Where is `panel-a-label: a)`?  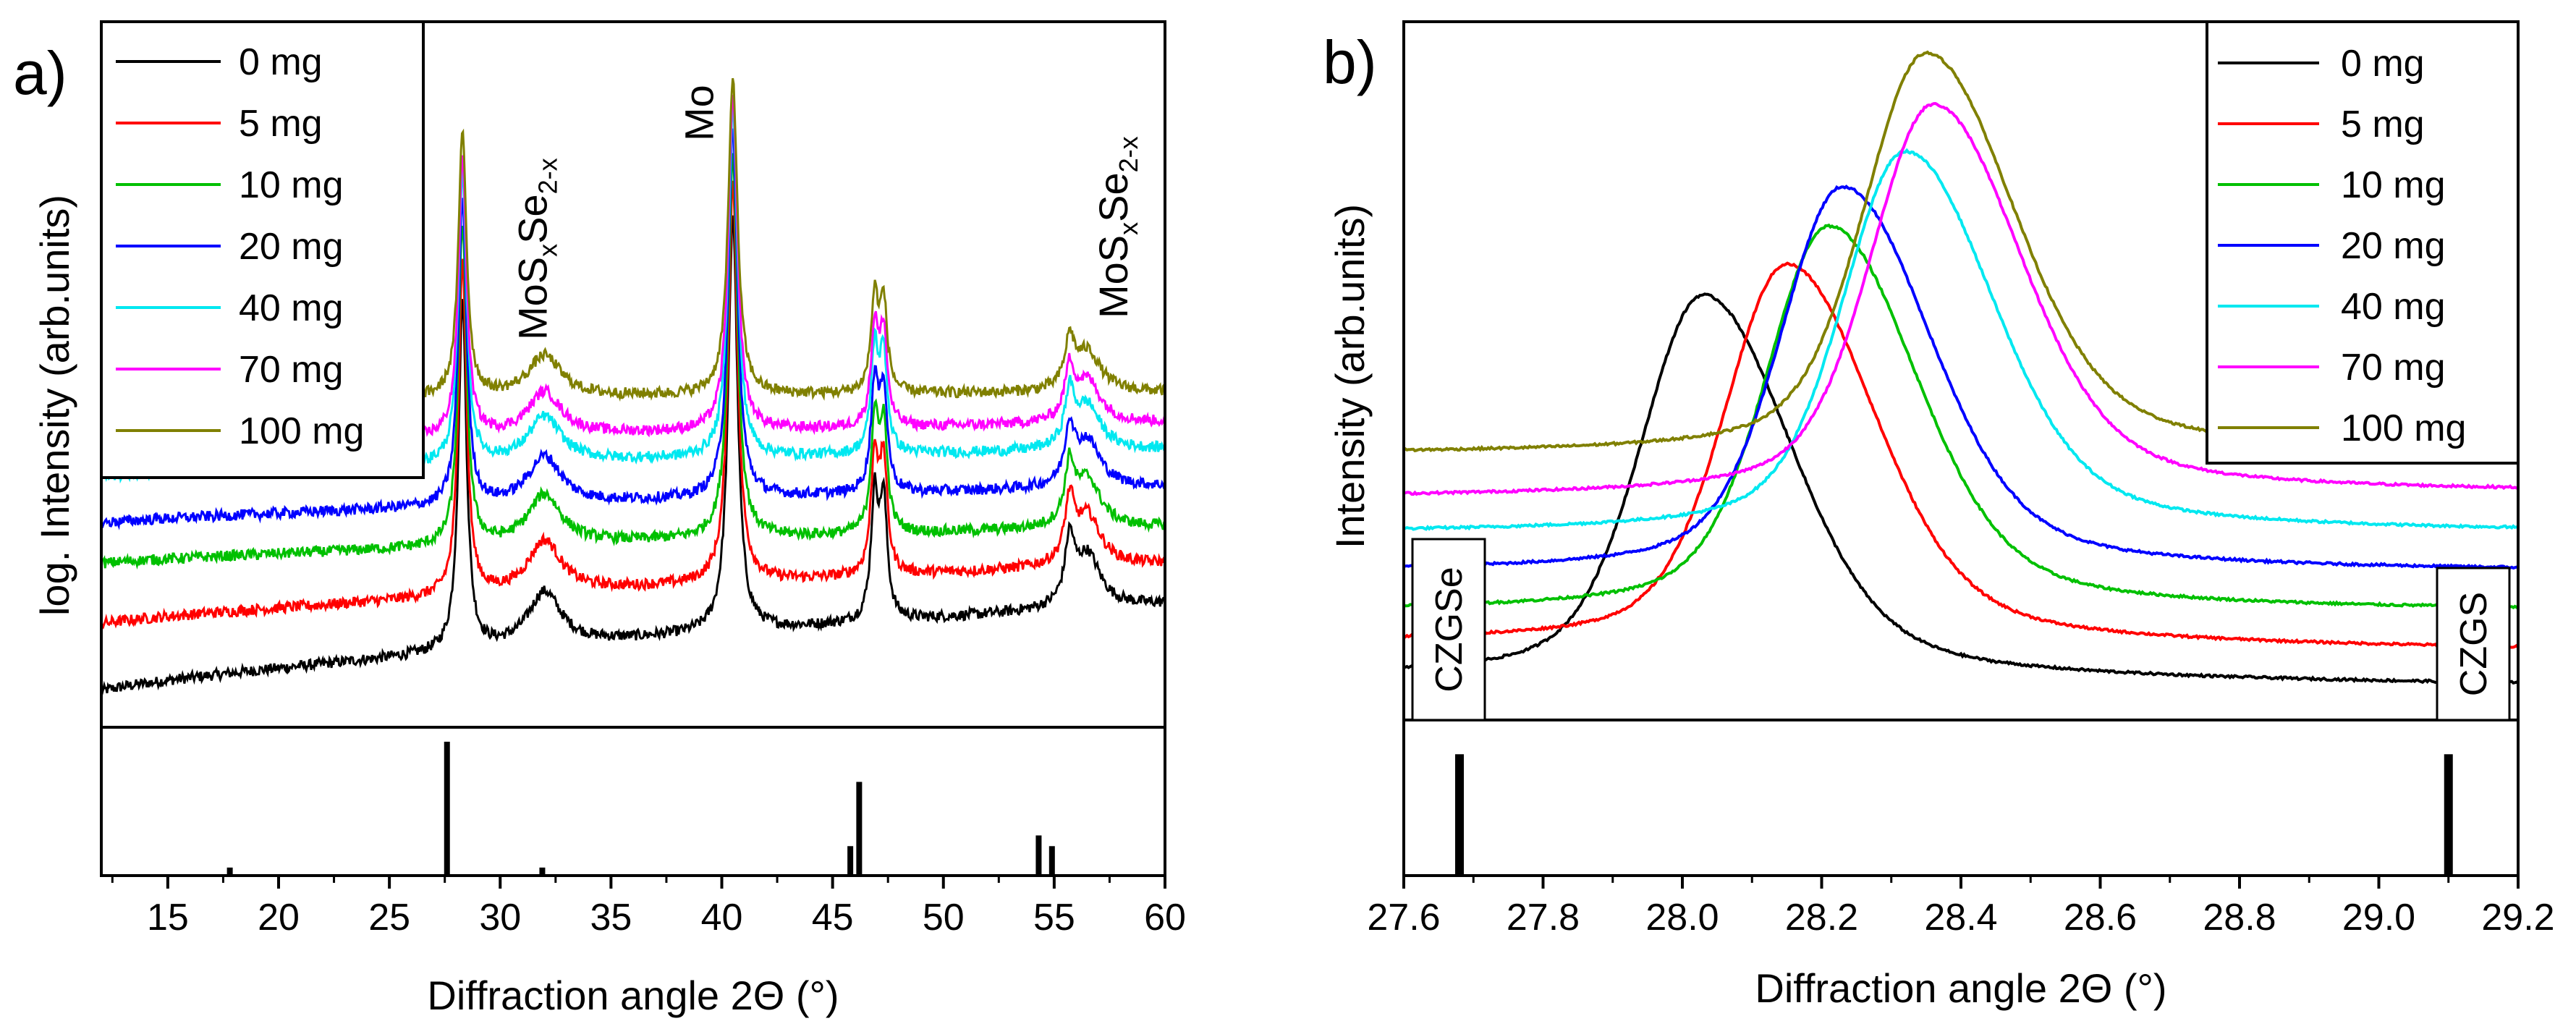 panel-a-label: a) is located at coordinates (40, 73).